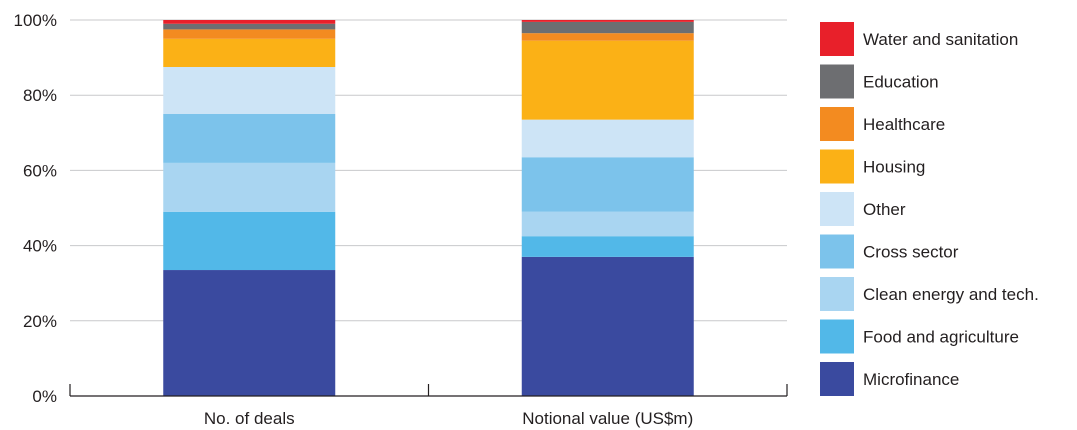  What do you see at coordinates (951, 294) in the screenshot?
I see `legend-label: Clean energy and tech.` at bounding box center [951, 294].